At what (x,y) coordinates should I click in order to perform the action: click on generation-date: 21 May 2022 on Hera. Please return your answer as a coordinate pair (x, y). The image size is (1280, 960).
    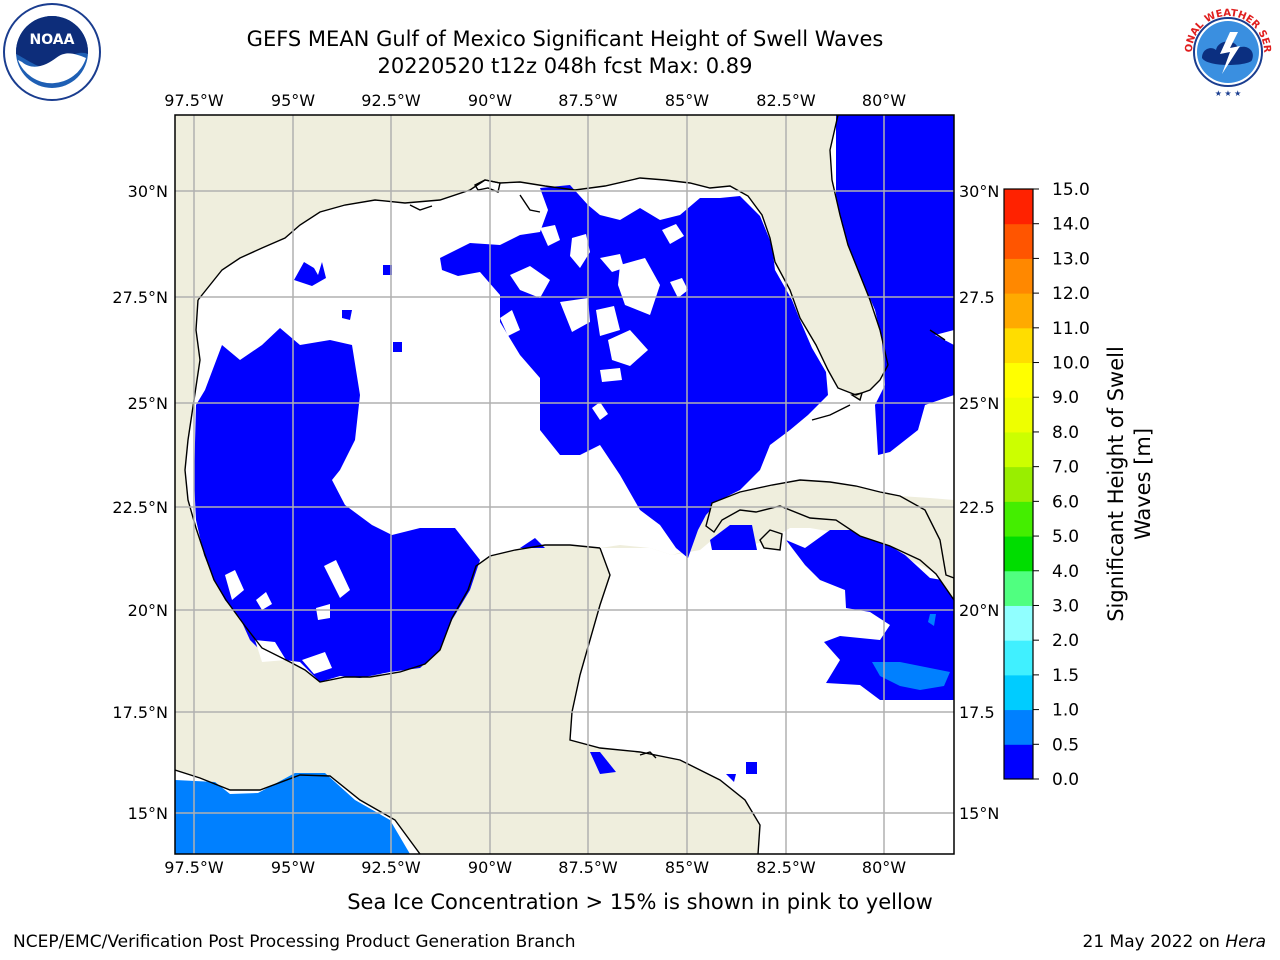
    Looking at the image, I should click on (1175, 942).